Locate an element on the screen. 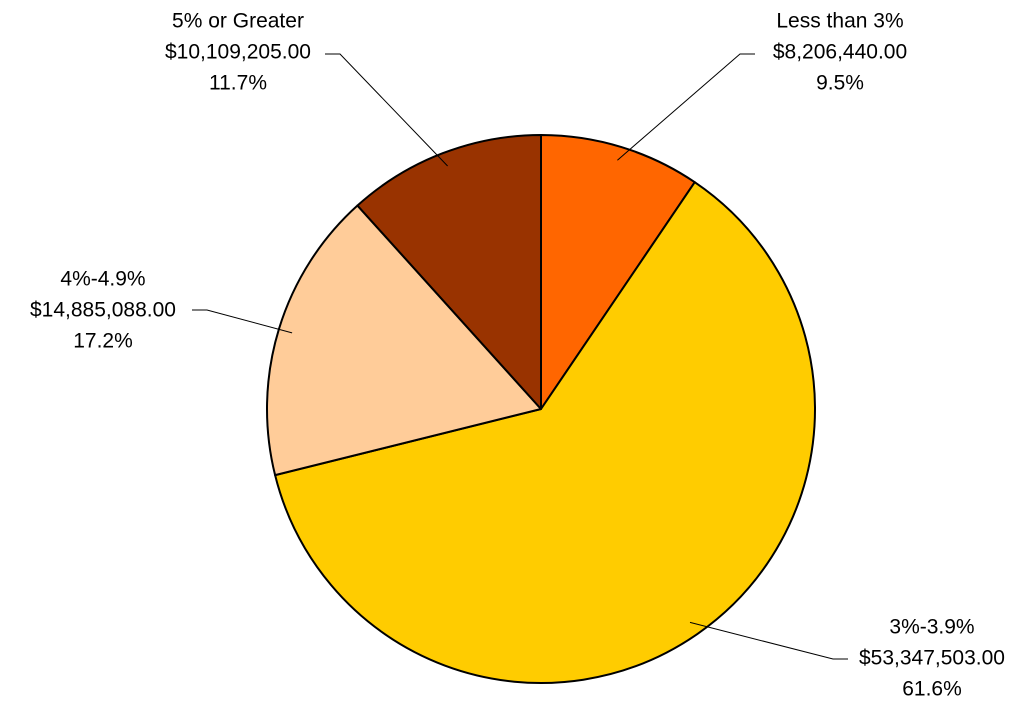 This screenshot has width=1034, height=706. slice-label-value-2: $14,885,088.00 is located at coordinates (103, 310).